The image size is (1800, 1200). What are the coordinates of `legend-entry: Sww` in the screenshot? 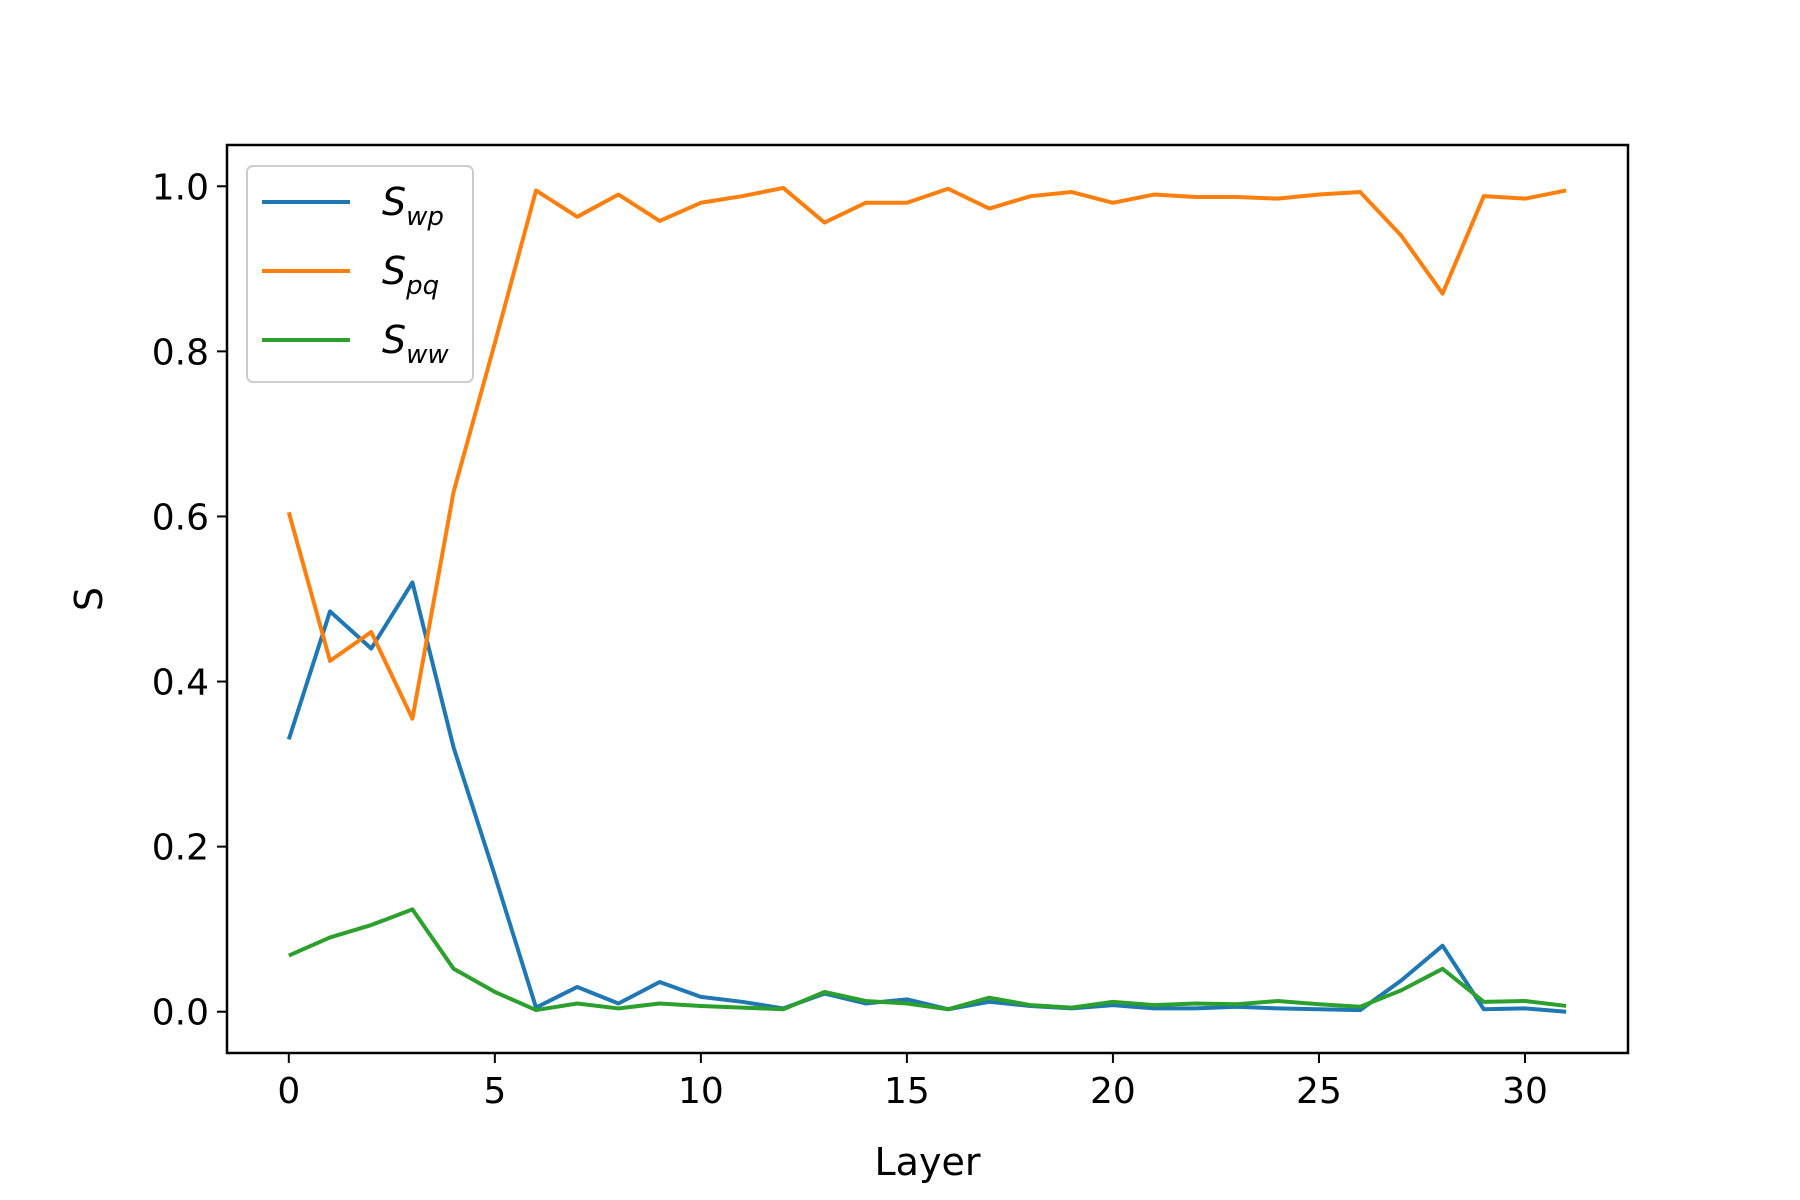 It's located at (415, 344).